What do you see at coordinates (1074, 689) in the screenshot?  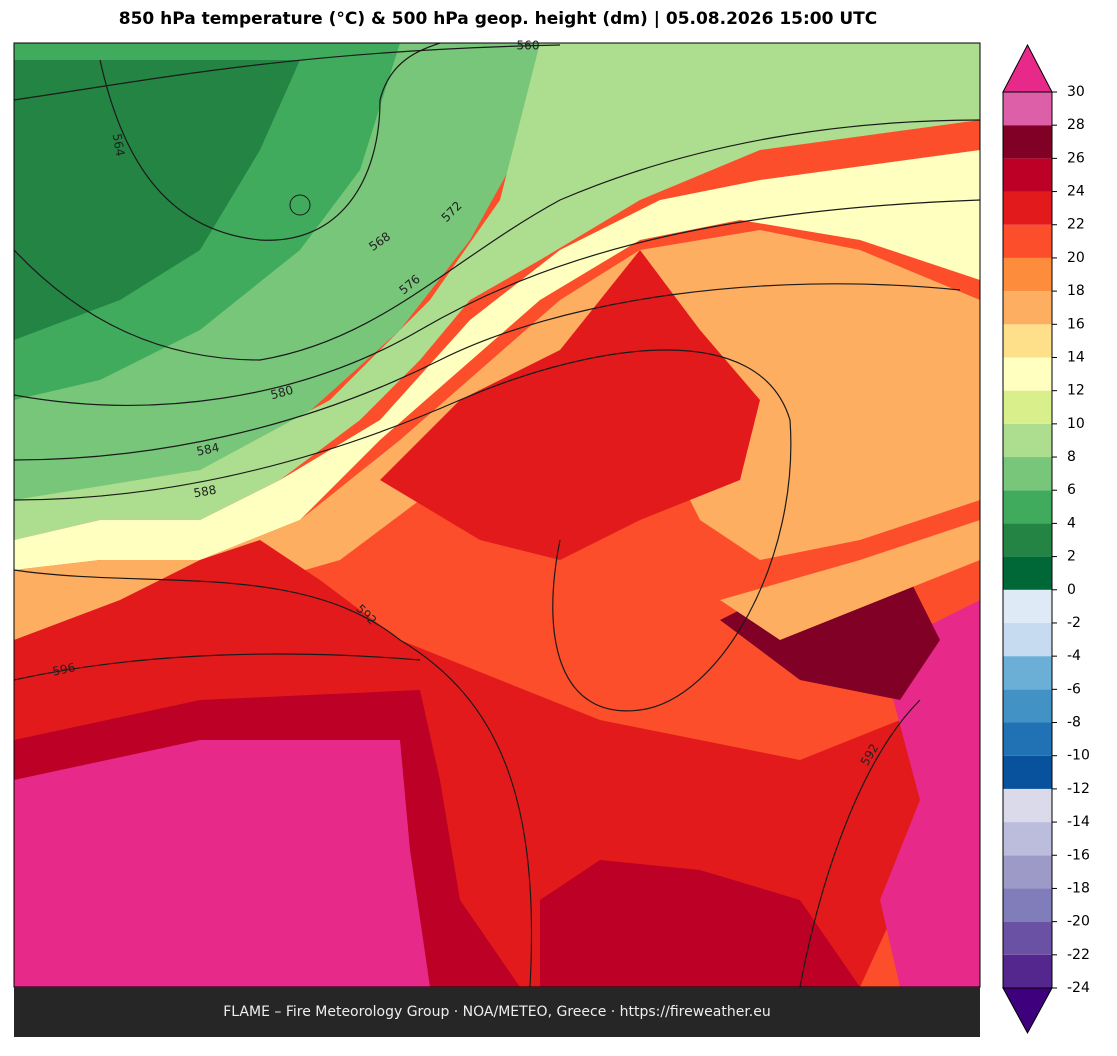 I see `colorbar-tick-label: -6` at bounding box center [1074, 689].